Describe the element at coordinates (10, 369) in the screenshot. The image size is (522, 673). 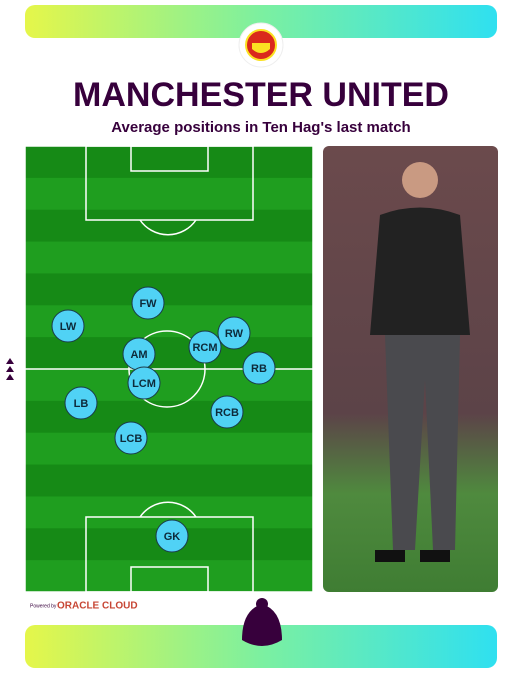
I see `direction-arrows` at that location.